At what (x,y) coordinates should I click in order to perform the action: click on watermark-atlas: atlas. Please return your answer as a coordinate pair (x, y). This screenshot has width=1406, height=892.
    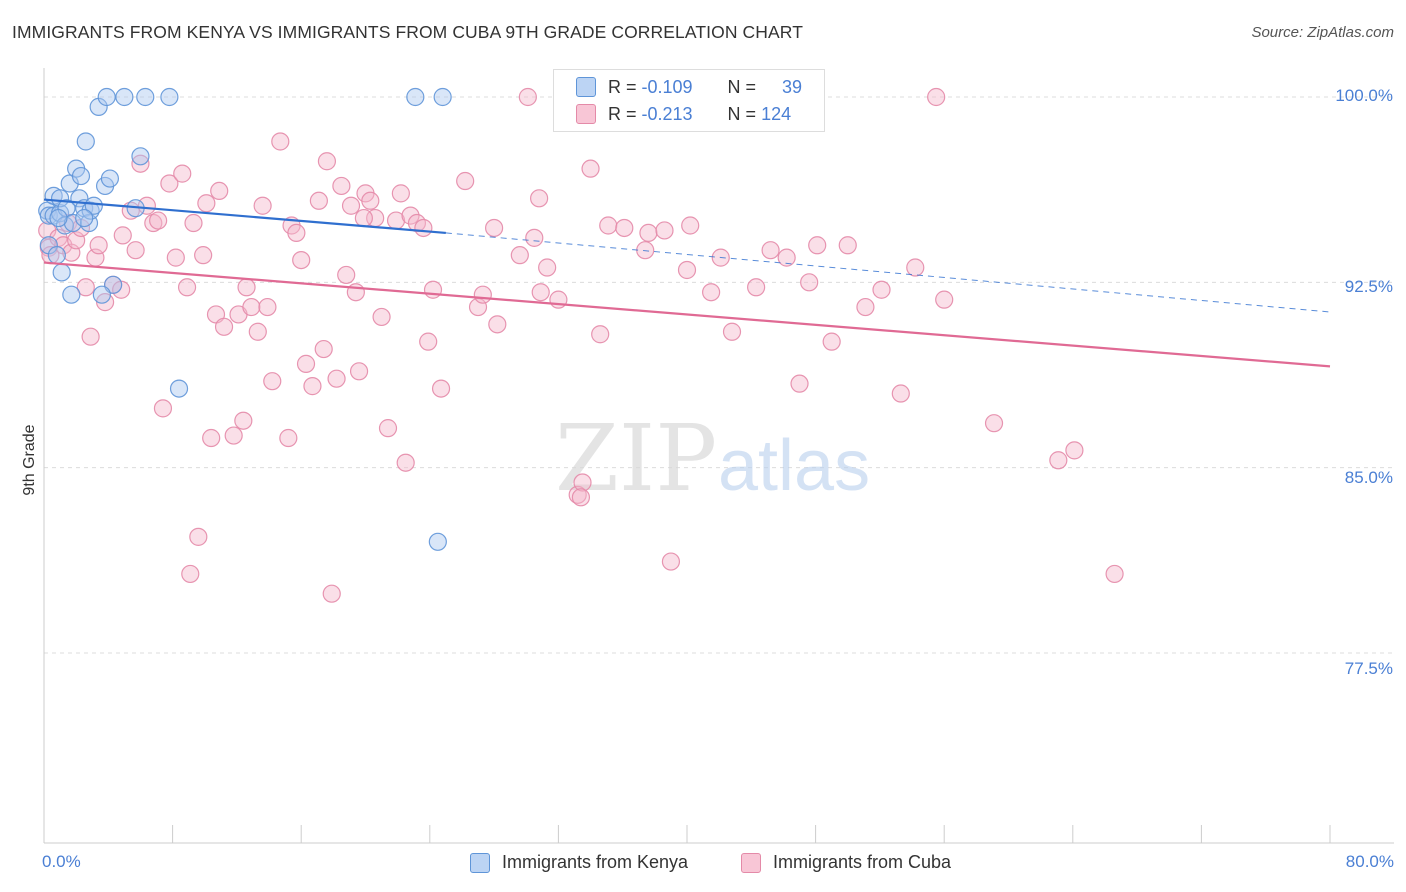
    Looking at the image, I should click on (794, 466).